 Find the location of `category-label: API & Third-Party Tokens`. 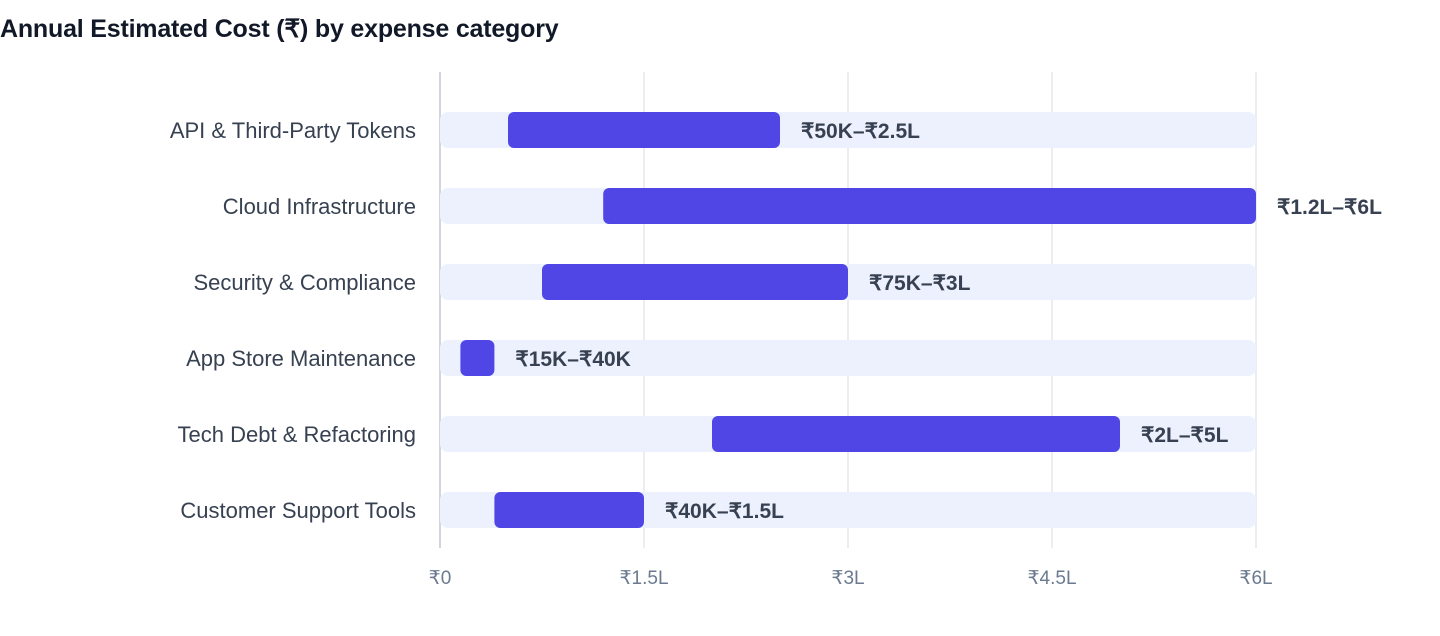

category-label: API & Third-Party Tokens is located at coordinates (293, 130).